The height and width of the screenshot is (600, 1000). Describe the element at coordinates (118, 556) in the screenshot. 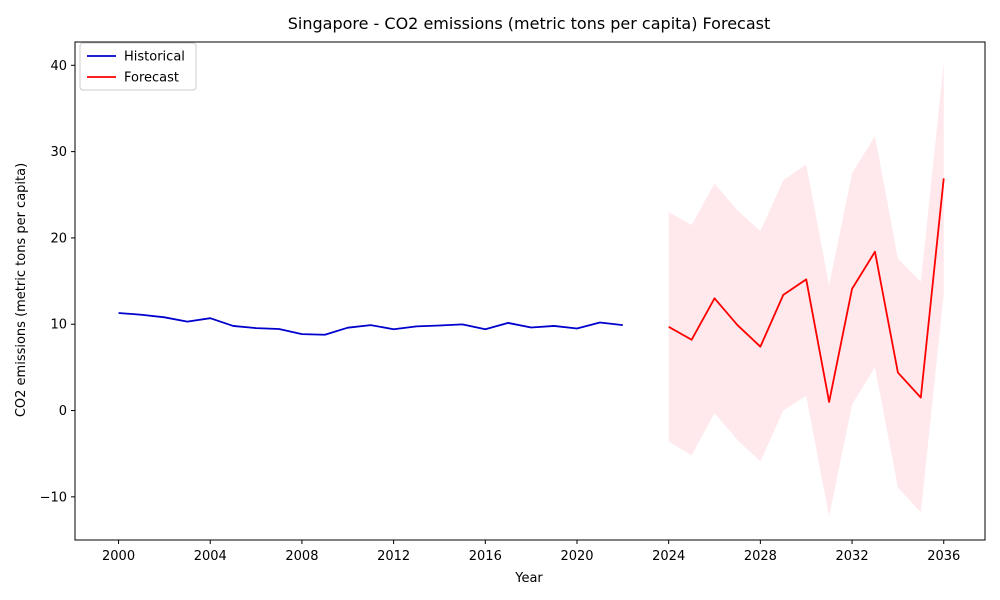

I see `x-tick-label: 2000` at that location.